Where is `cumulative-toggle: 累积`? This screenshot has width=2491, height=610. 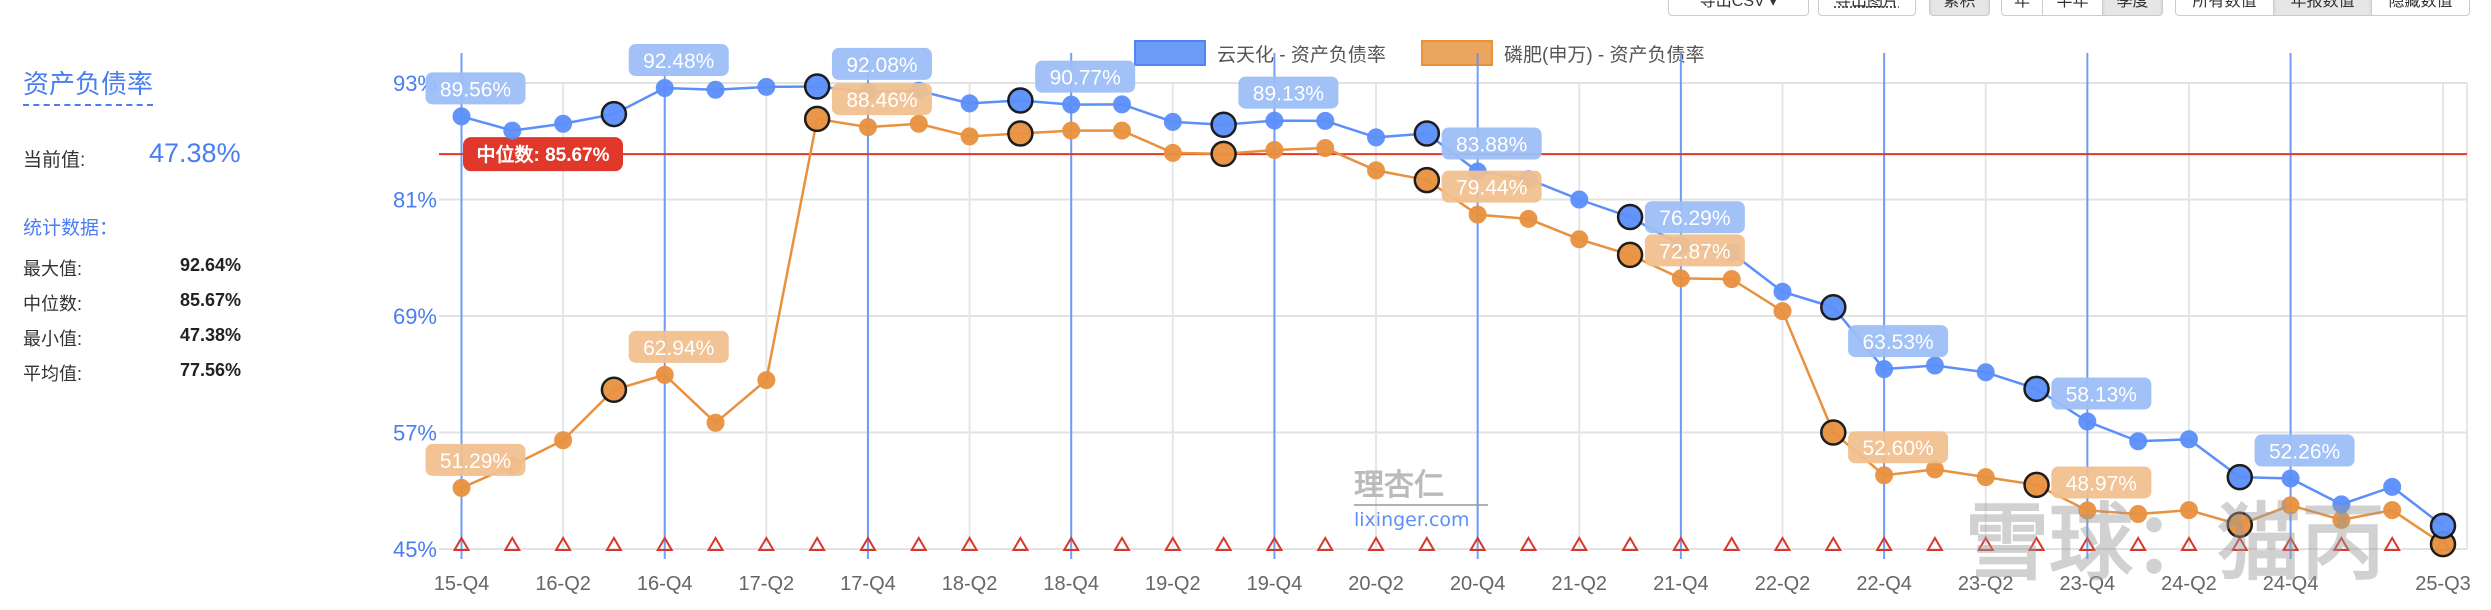 cumulative-toggle: 累积 is located at coordinates (1959, 8).